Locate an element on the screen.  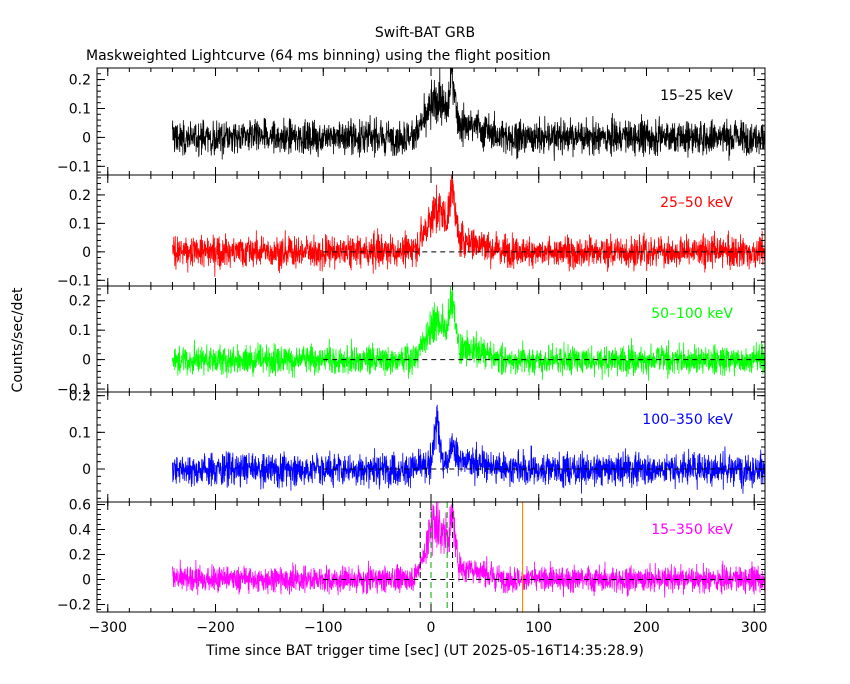
band-label: 15–25 keV is located at coordinates (696, 96).